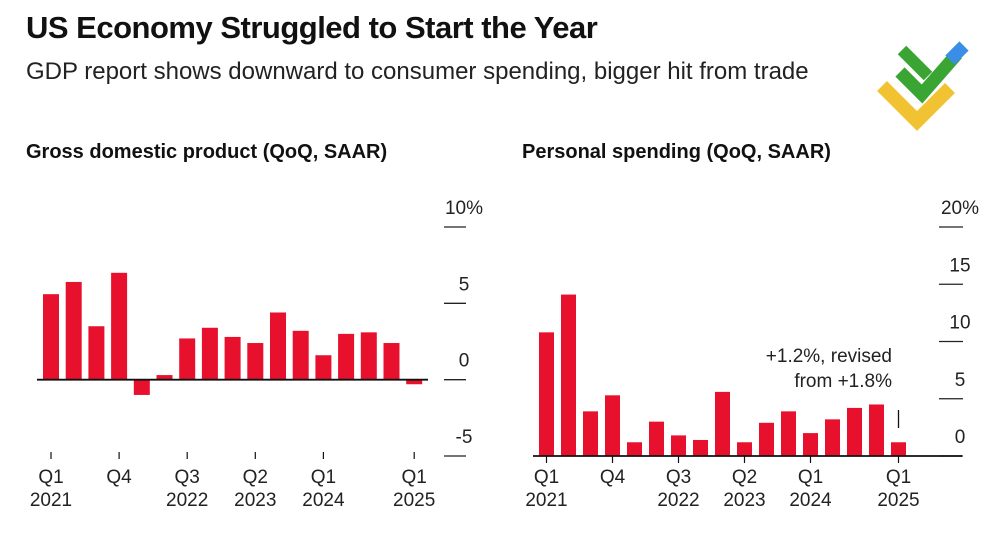  What do you see at coordinates (923, 86) in the screenshot?
I see `diamond-check-logo-icon` at bounding box center [923, 86].